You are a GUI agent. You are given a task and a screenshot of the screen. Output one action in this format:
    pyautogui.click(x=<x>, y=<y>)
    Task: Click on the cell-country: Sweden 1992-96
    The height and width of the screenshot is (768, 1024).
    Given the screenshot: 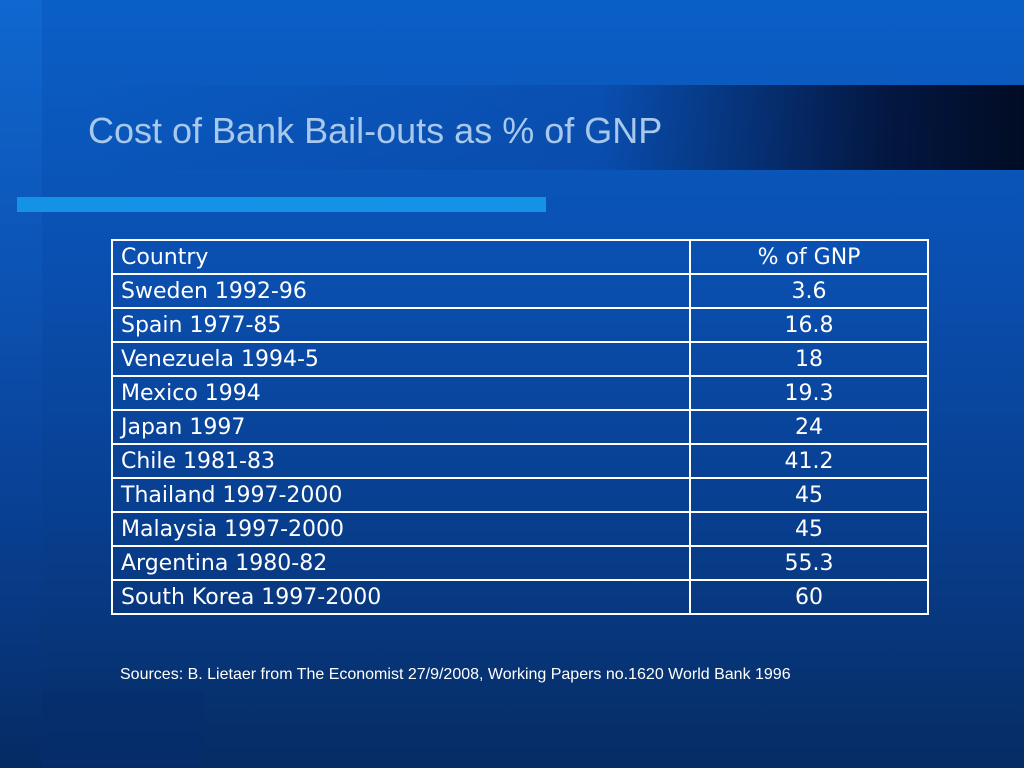 What is the action you would take?
    pyautogui.click(x=401, y=291)
    